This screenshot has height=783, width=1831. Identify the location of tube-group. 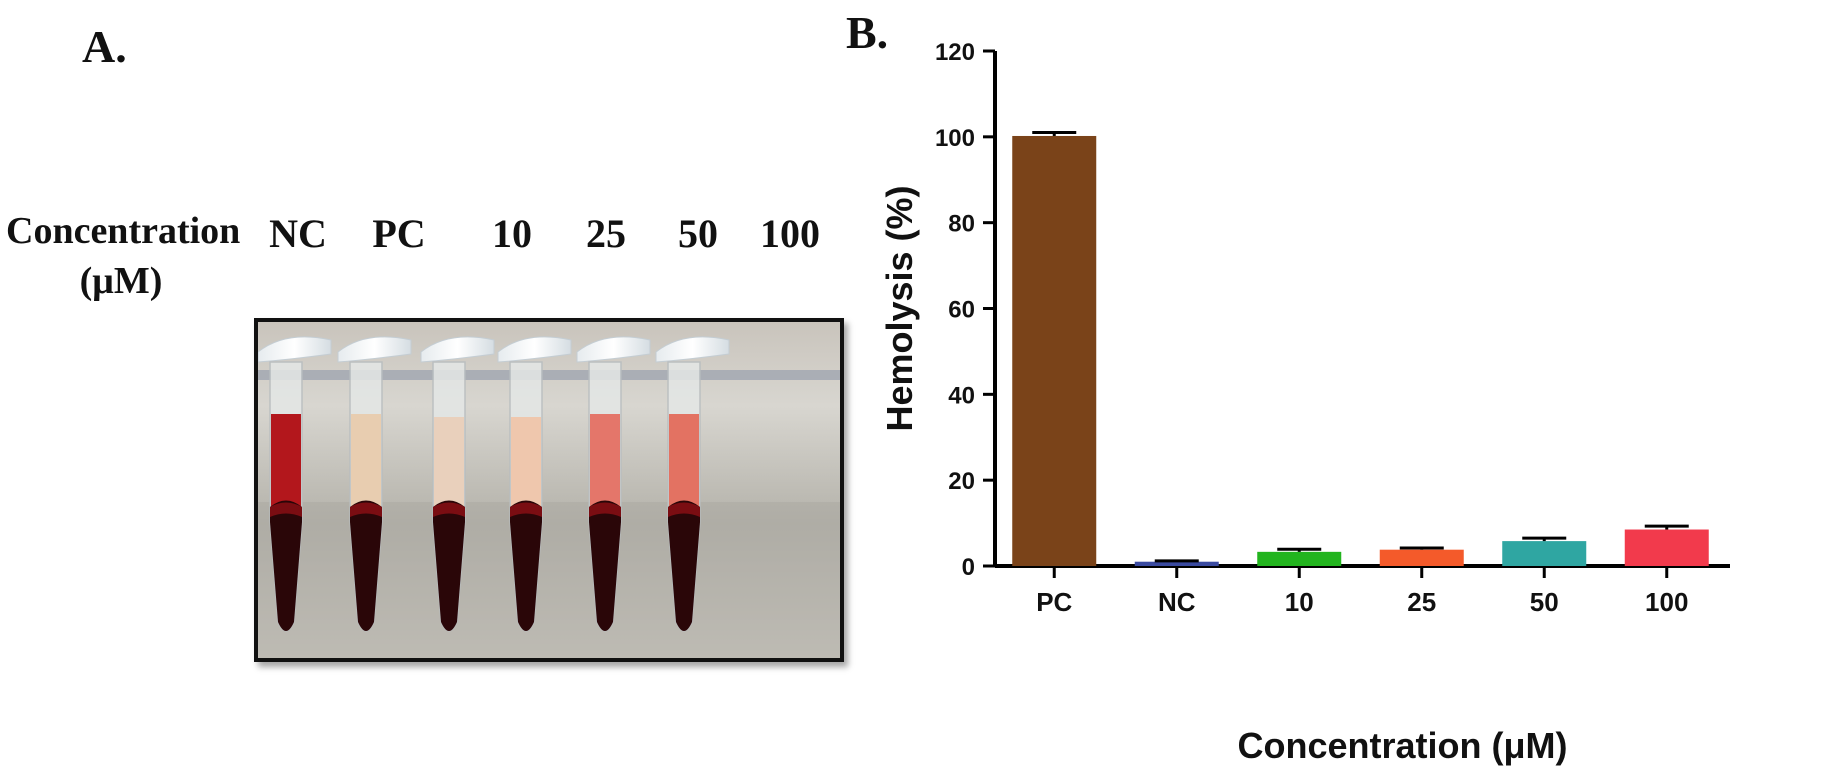
(494, 484).